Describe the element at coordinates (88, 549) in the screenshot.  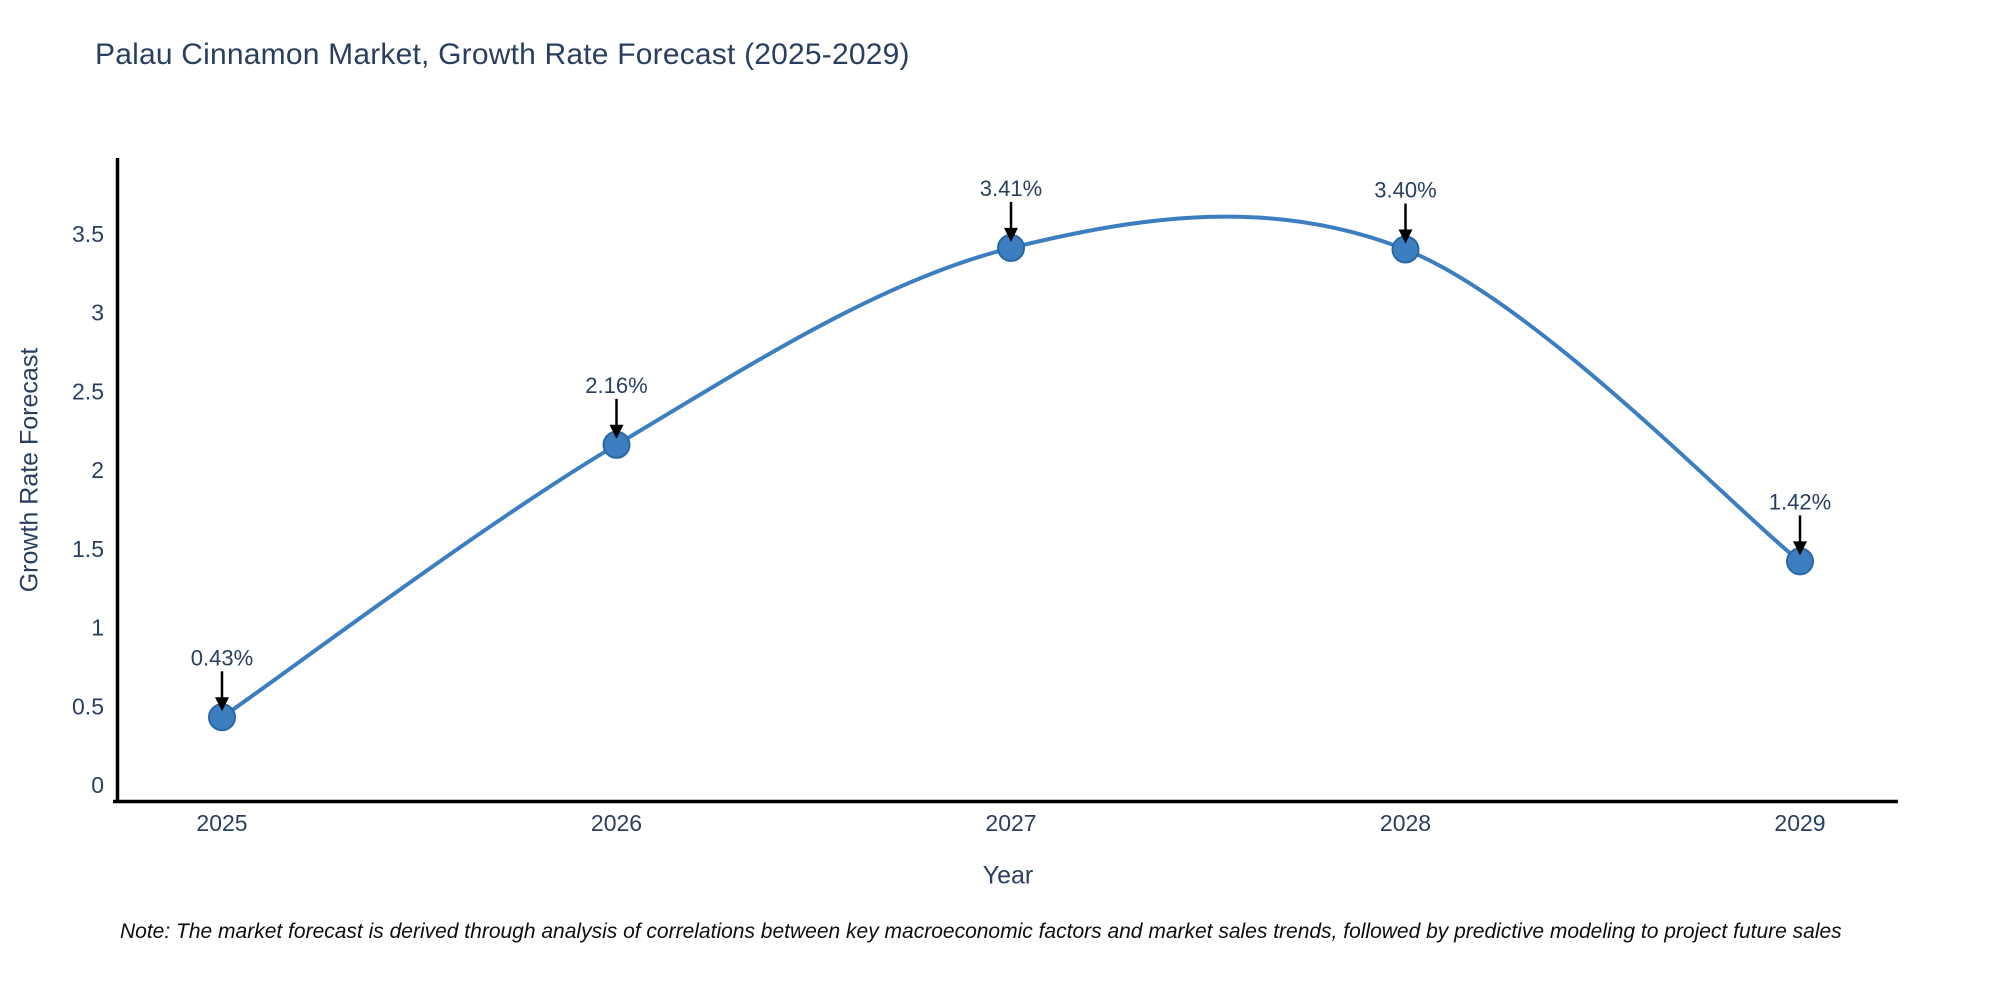
I see `y-tick-label: 1.5` at that location.